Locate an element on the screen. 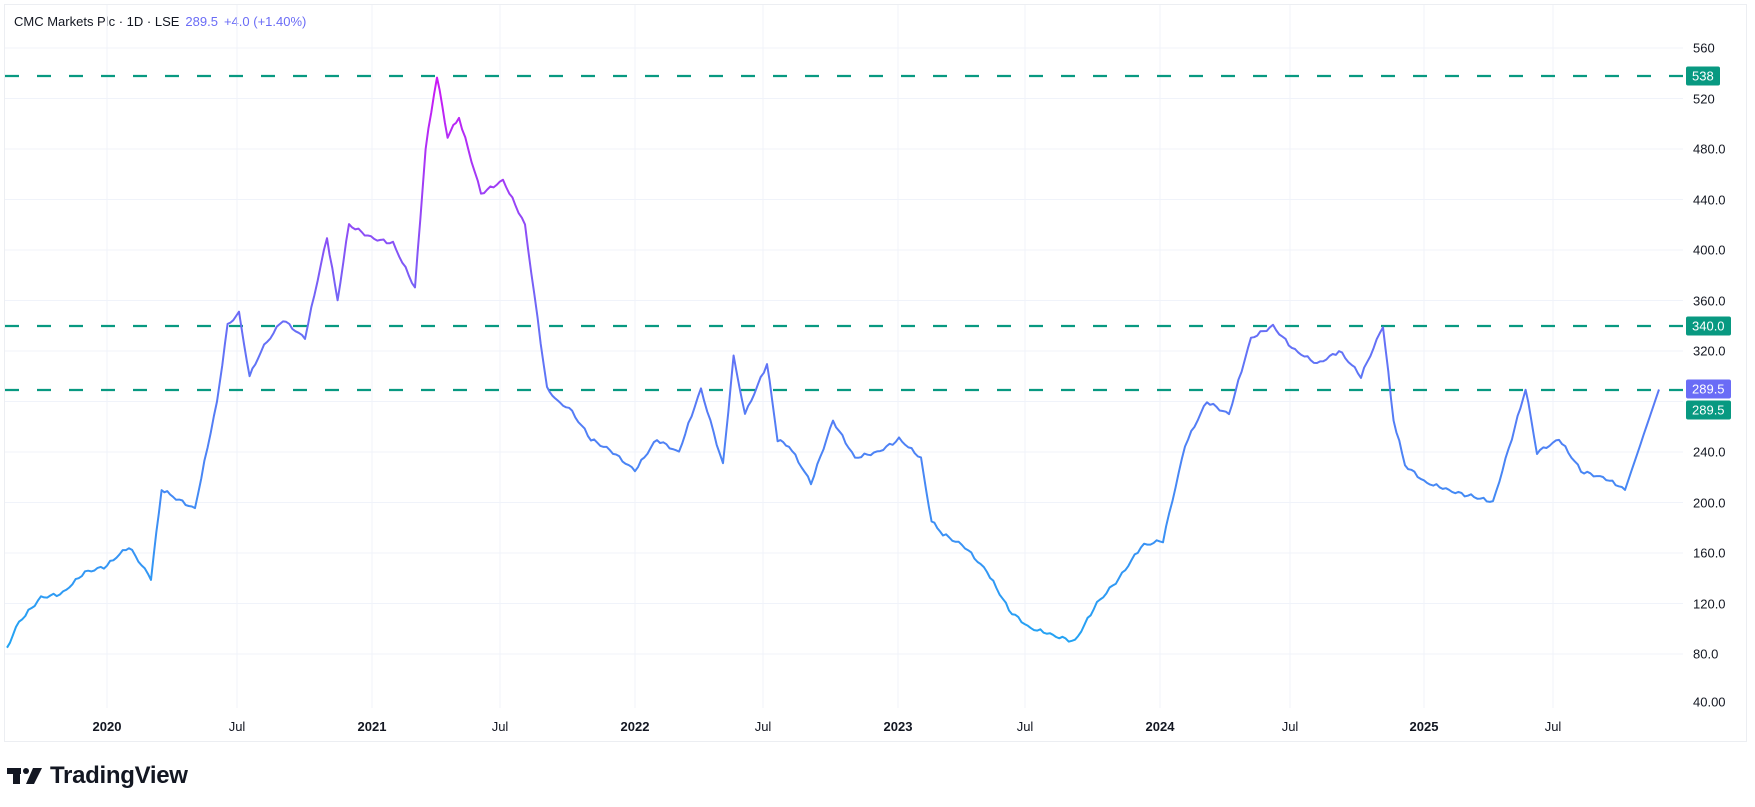 The image size is (1755, 807). price-tick-label: 160.0 is located at coordinates (1709, 553).